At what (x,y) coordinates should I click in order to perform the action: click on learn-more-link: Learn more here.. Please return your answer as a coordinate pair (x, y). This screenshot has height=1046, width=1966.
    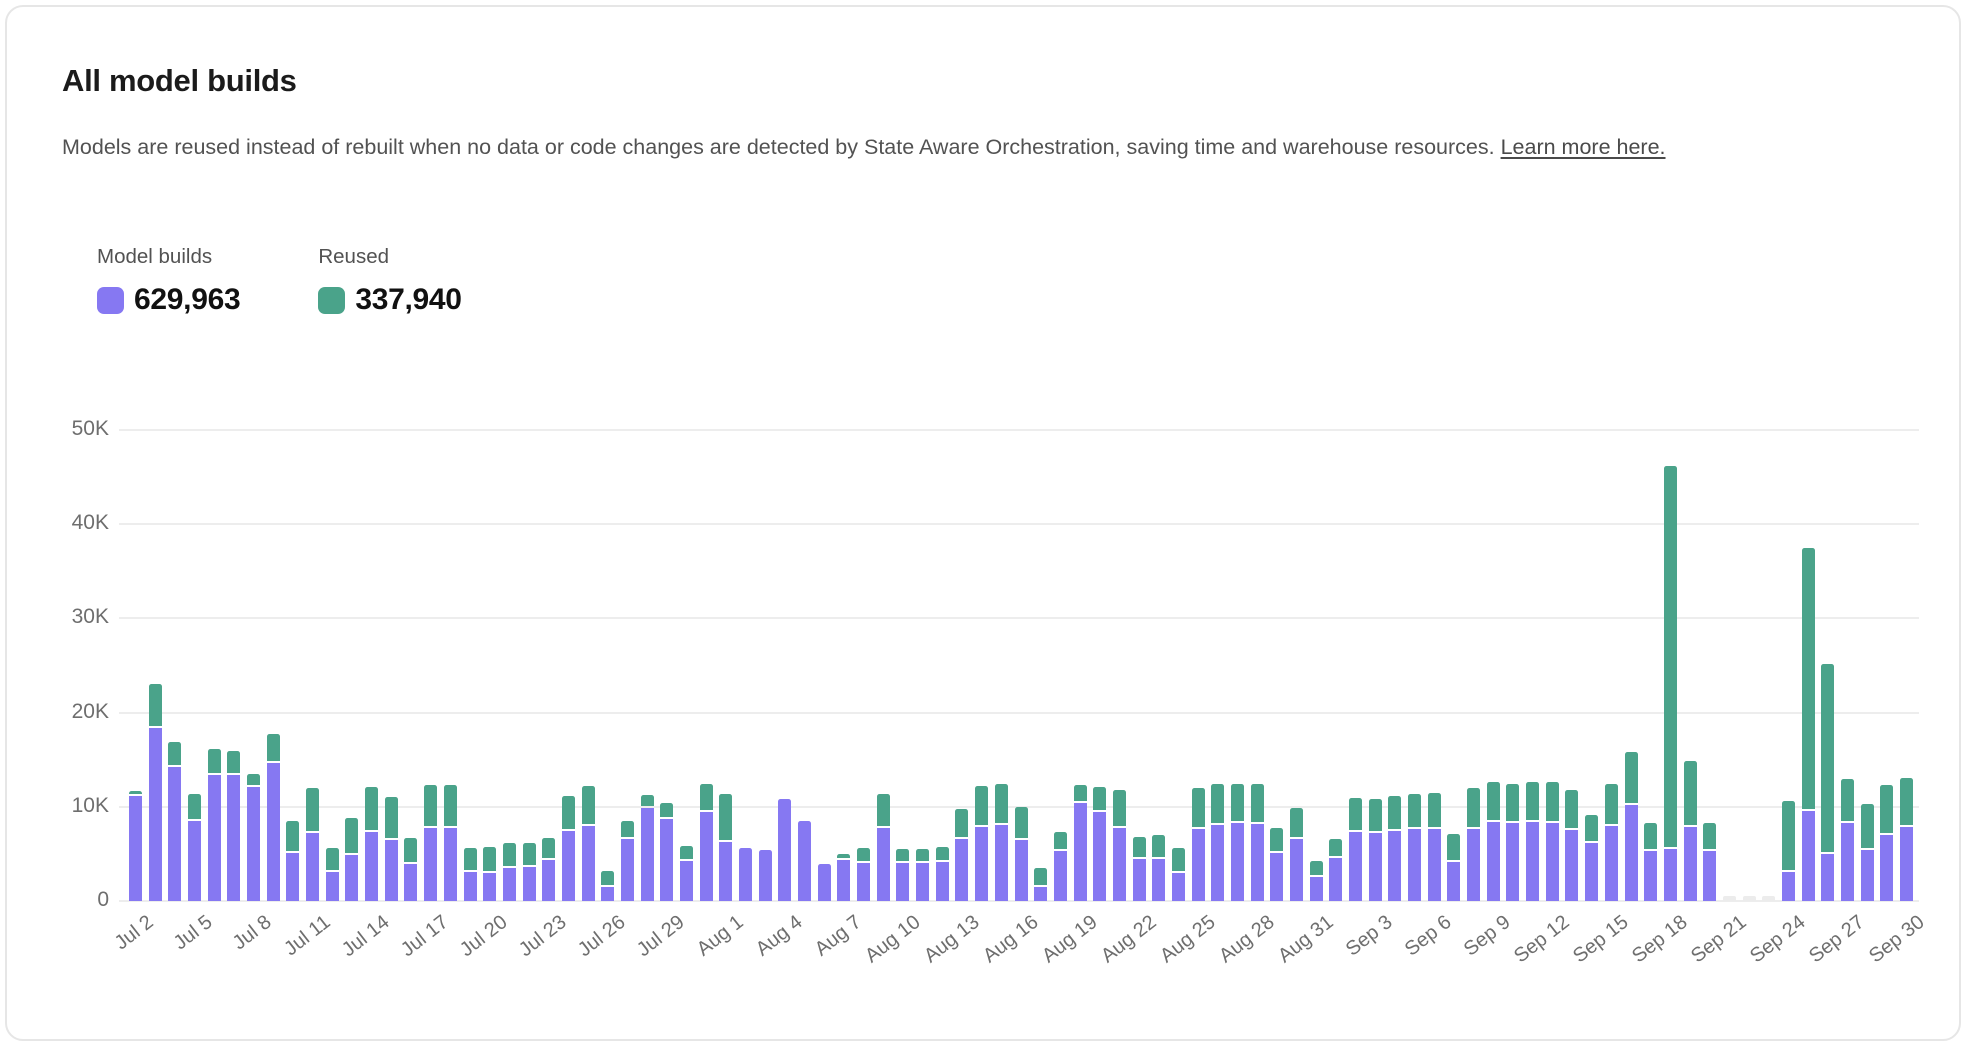
    Looking at the image, I should click on (1583, 147).